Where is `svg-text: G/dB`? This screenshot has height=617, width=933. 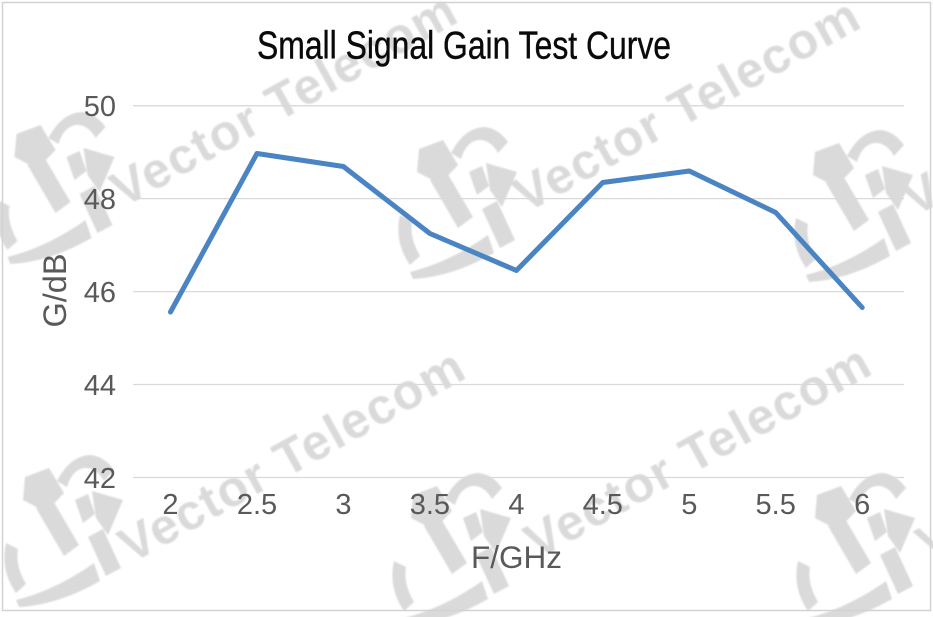 svg-text: G/dB is located at coordinates (55, 290).